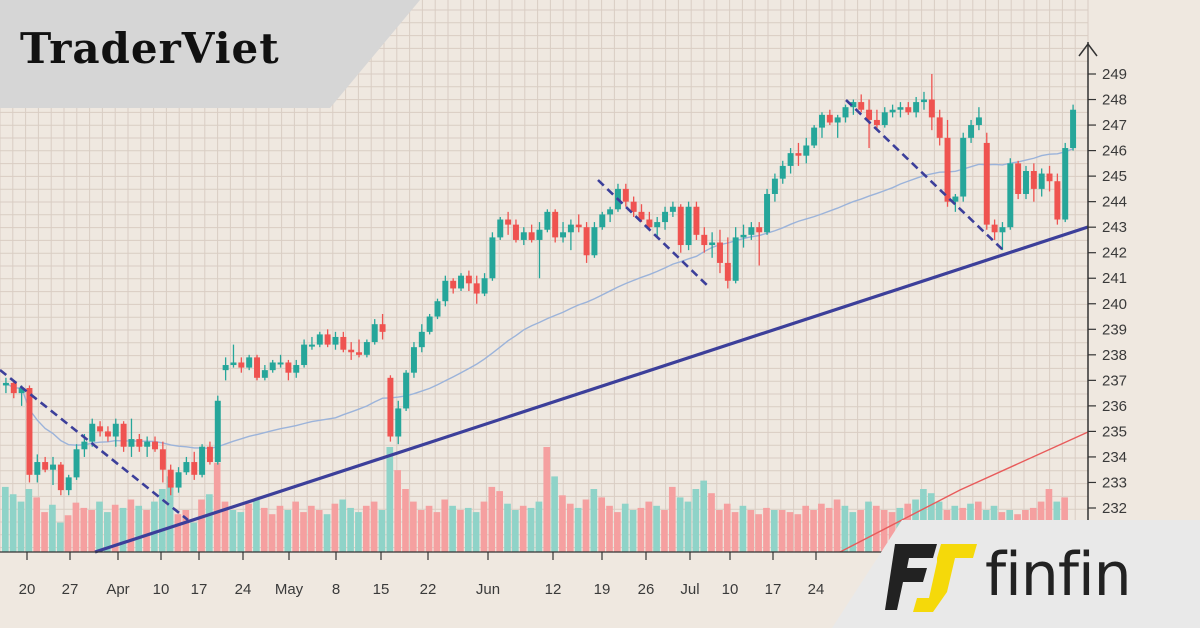 This screenshot has height=628, width=1200. What do you see at coordinates (1114, 278) in the screenshot?
I see `y-tick-label: 241` at bounding box center [1114, 278].